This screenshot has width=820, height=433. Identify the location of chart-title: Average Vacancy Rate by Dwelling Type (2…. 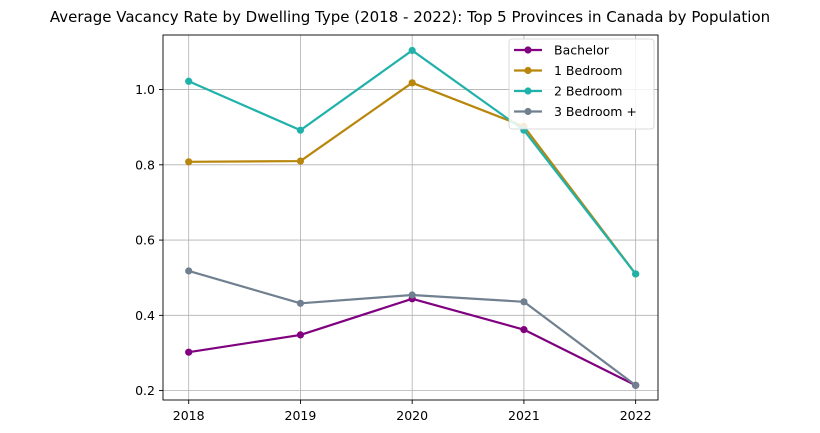
(410, 17).